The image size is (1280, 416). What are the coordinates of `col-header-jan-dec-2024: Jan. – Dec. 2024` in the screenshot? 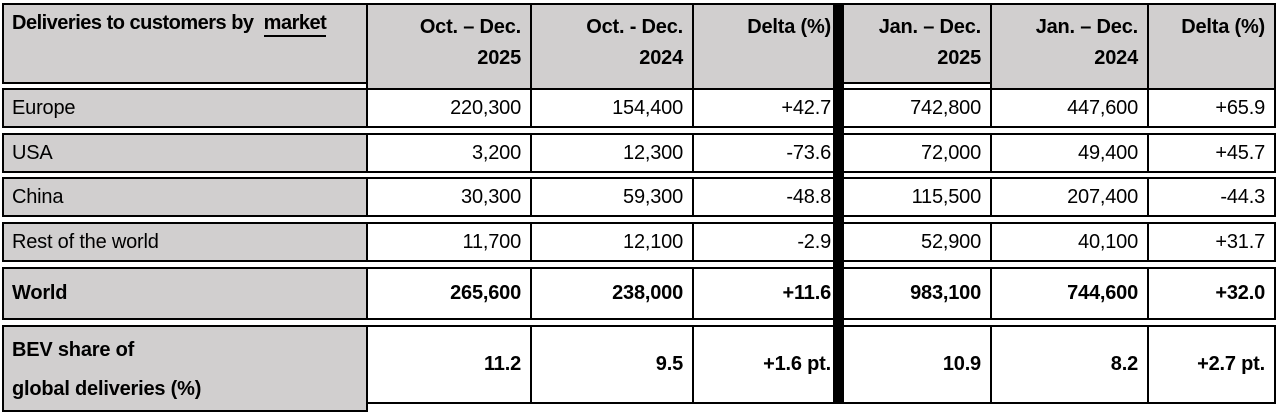 It's located at (1069, 45).